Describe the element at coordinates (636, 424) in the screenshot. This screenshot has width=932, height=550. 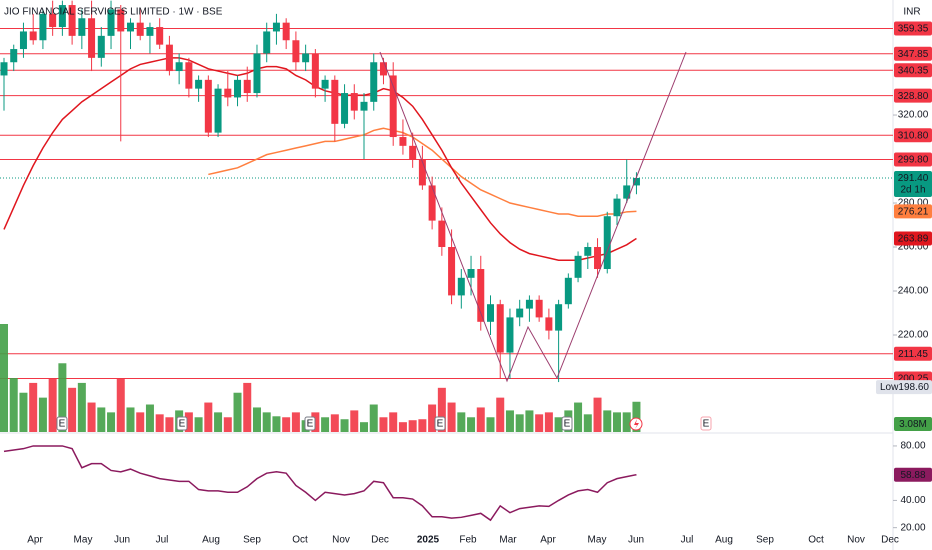
I see `dividend-icon-bolt` at that location.